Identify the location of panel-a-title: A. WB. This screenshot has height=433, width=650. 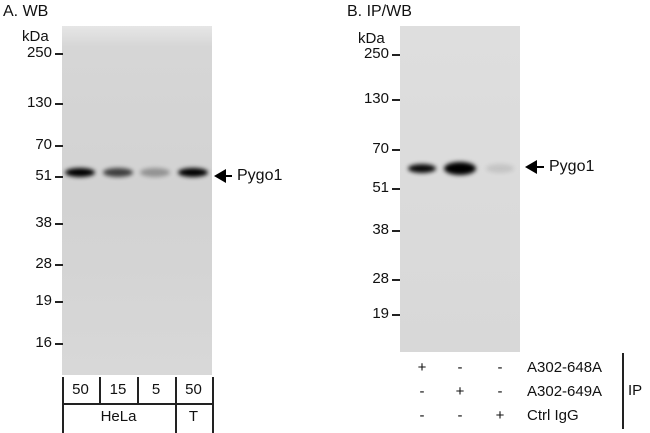
(26, 11).